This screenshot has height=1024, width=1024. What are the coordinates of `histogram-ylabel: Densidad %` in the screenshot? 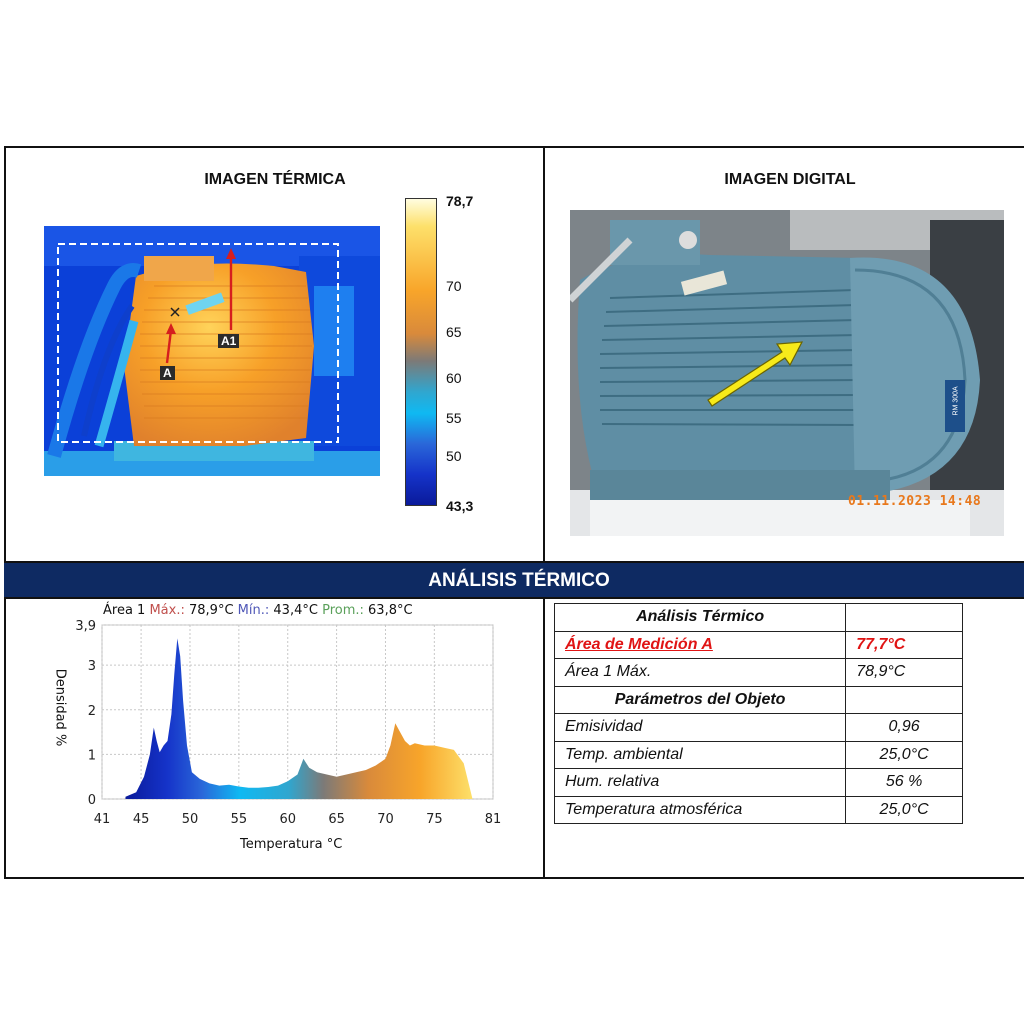 It's located at (60, 707).